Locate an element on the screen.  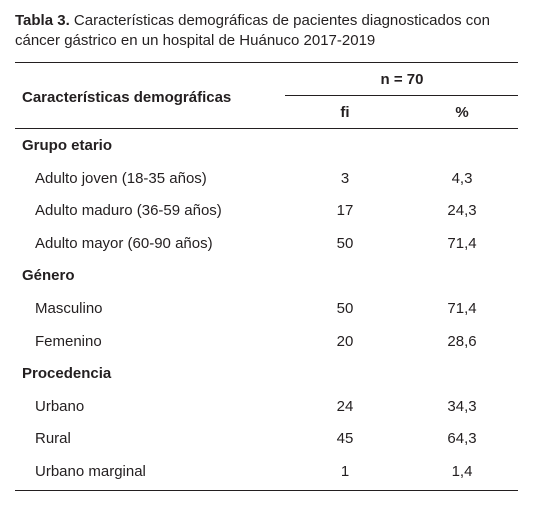
section-label: Procedencia is located at coordinates (67, 374).